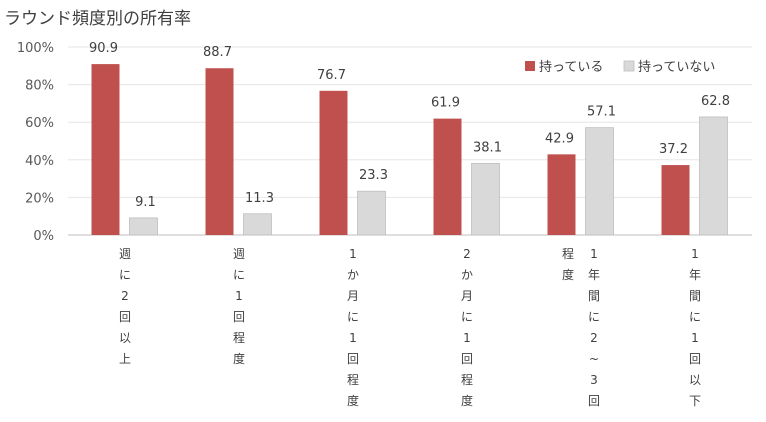 The image size is (766, 422). I want to click on data-label: 37.2, so click(673, 149).